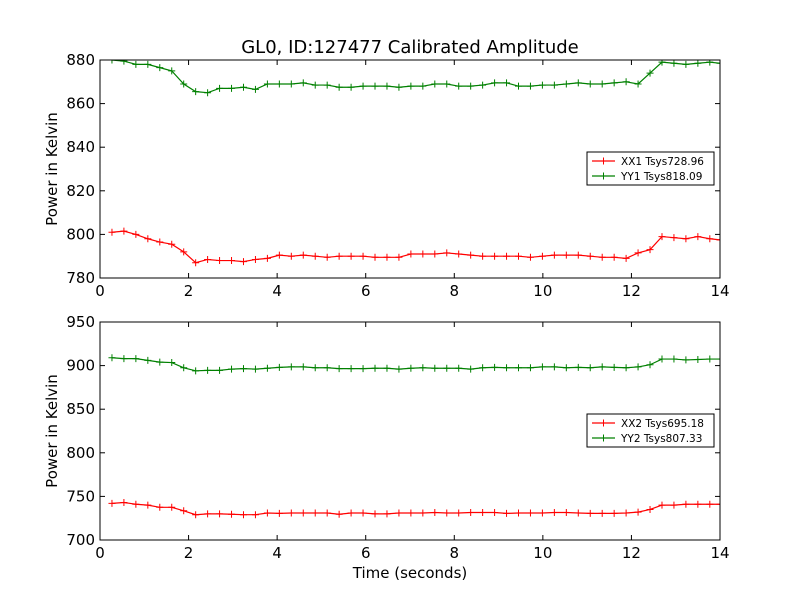 The image size is (800, 600). What do you see at coordinates (603, 438) in the screenshot?
I see `legend-marker` at bounding box center [603, 438].